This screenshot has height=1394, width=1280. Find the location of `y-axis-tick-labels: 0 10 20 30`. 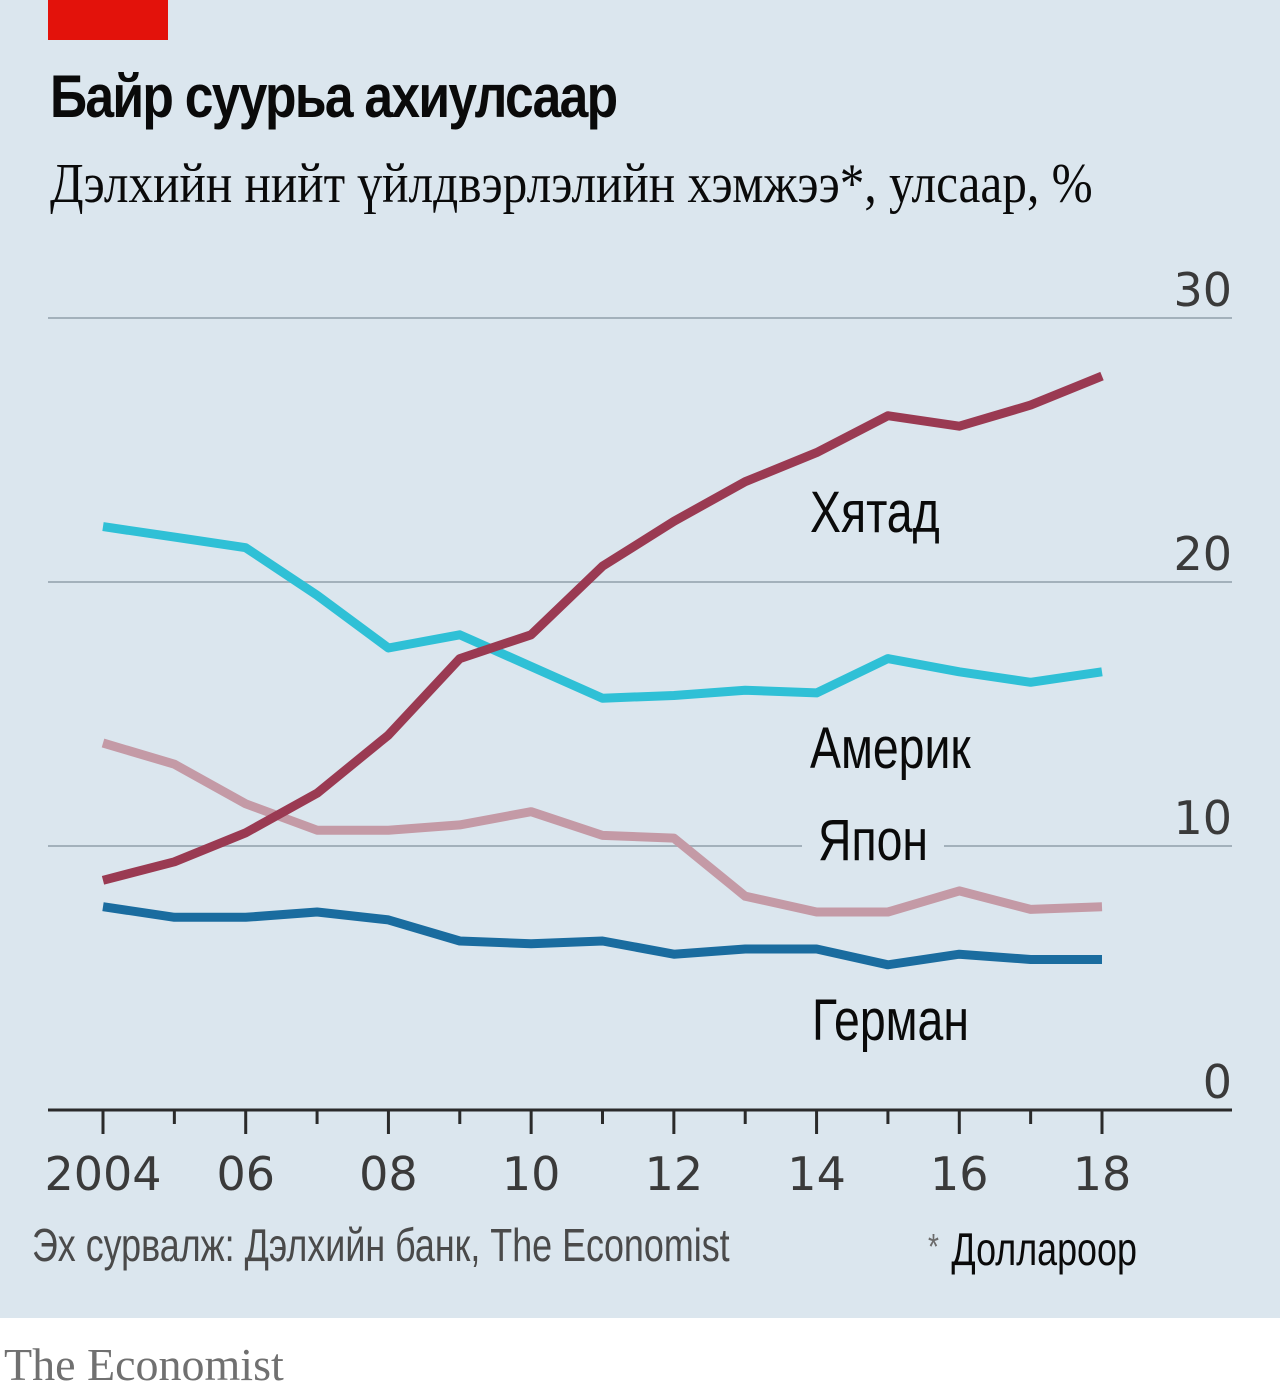

y-axis-tick-labels: 0 10 20 30 is located at coordinates (1202, 686).